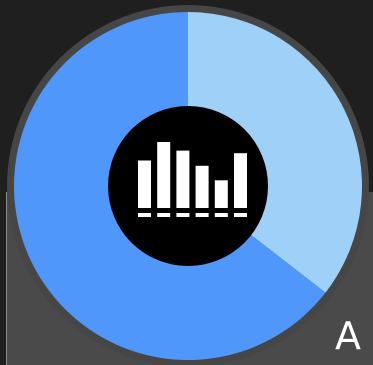 This screenshot has height=365, width=373. What do you see at coordinates (192, 179) in the screenshot?
I see `bar-chart-icon` at bounding box center [192, 179].